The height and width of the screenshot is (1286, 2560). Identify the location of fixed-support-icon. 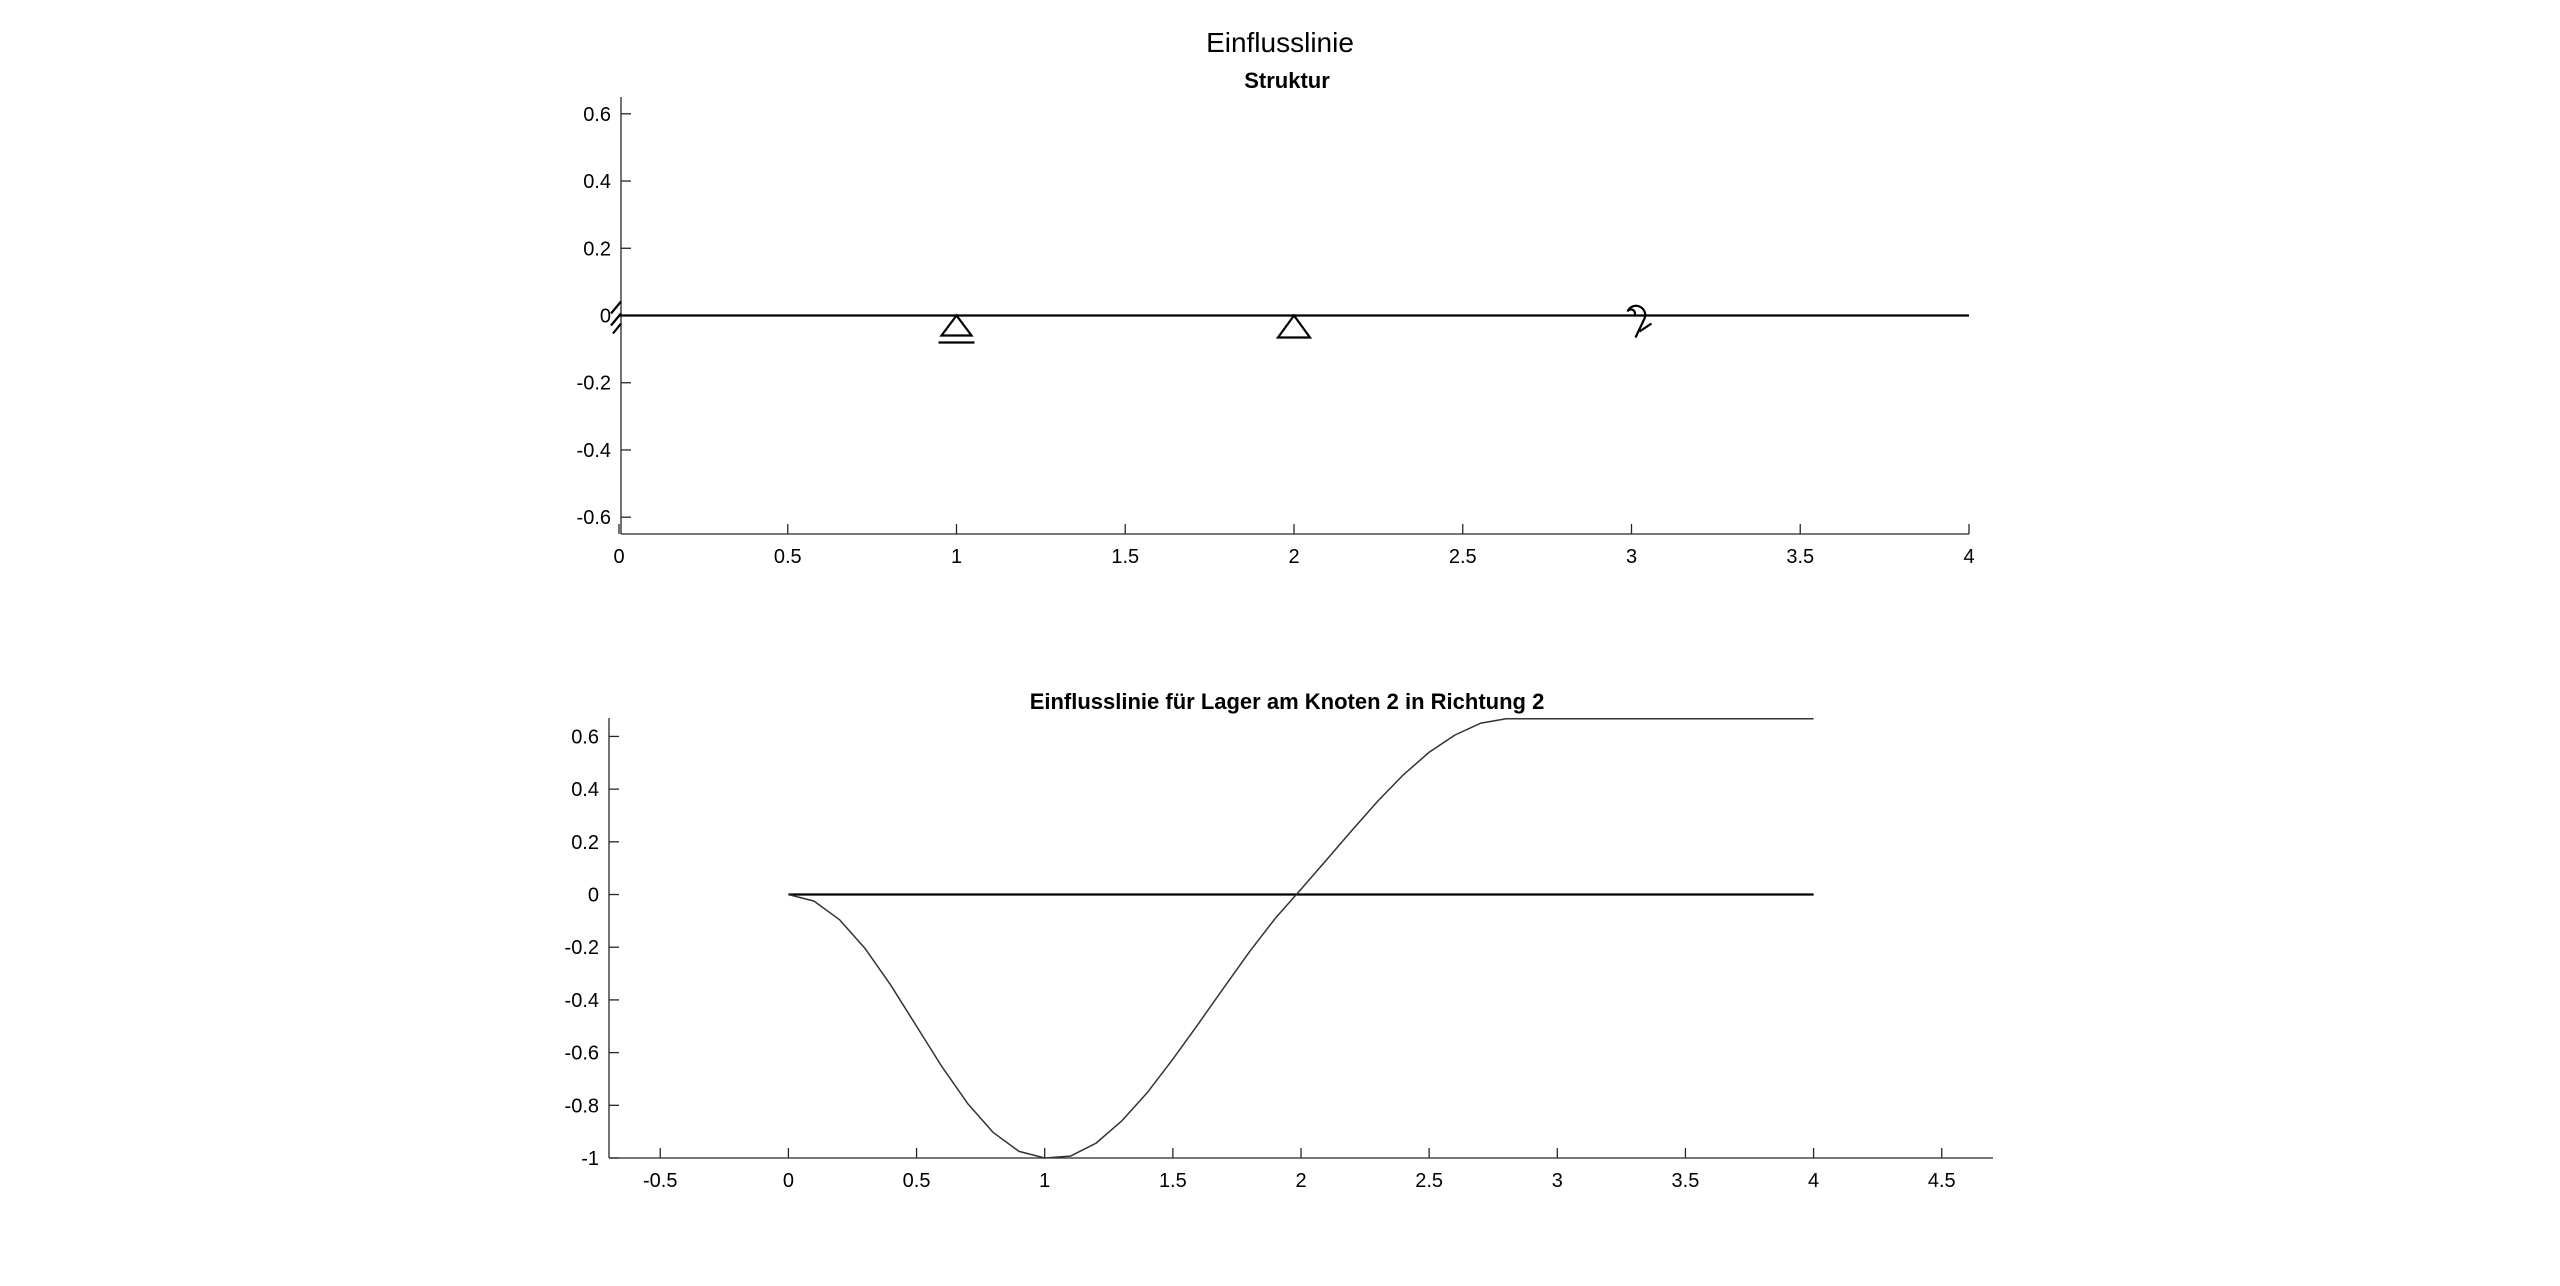
(616, 317).